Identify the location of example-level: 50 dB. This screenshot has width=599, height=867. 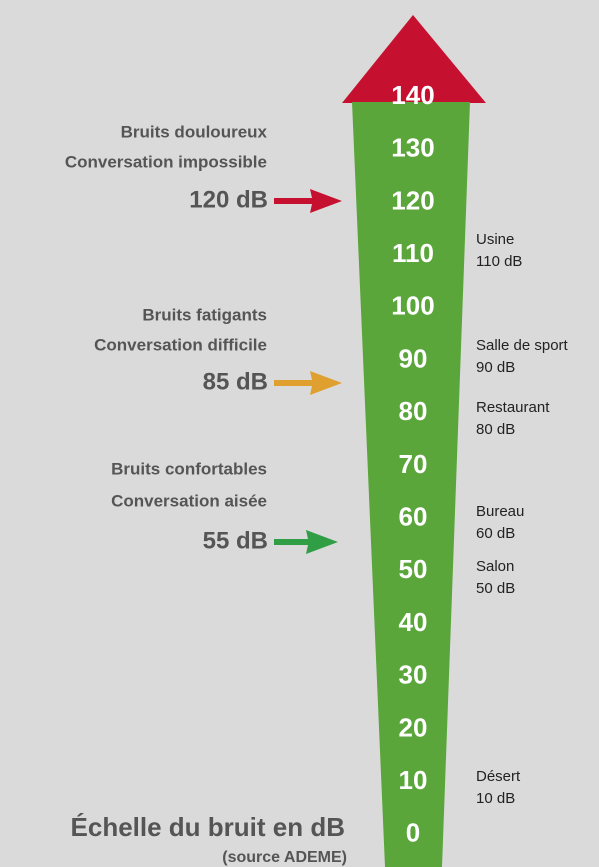
(495, 588).